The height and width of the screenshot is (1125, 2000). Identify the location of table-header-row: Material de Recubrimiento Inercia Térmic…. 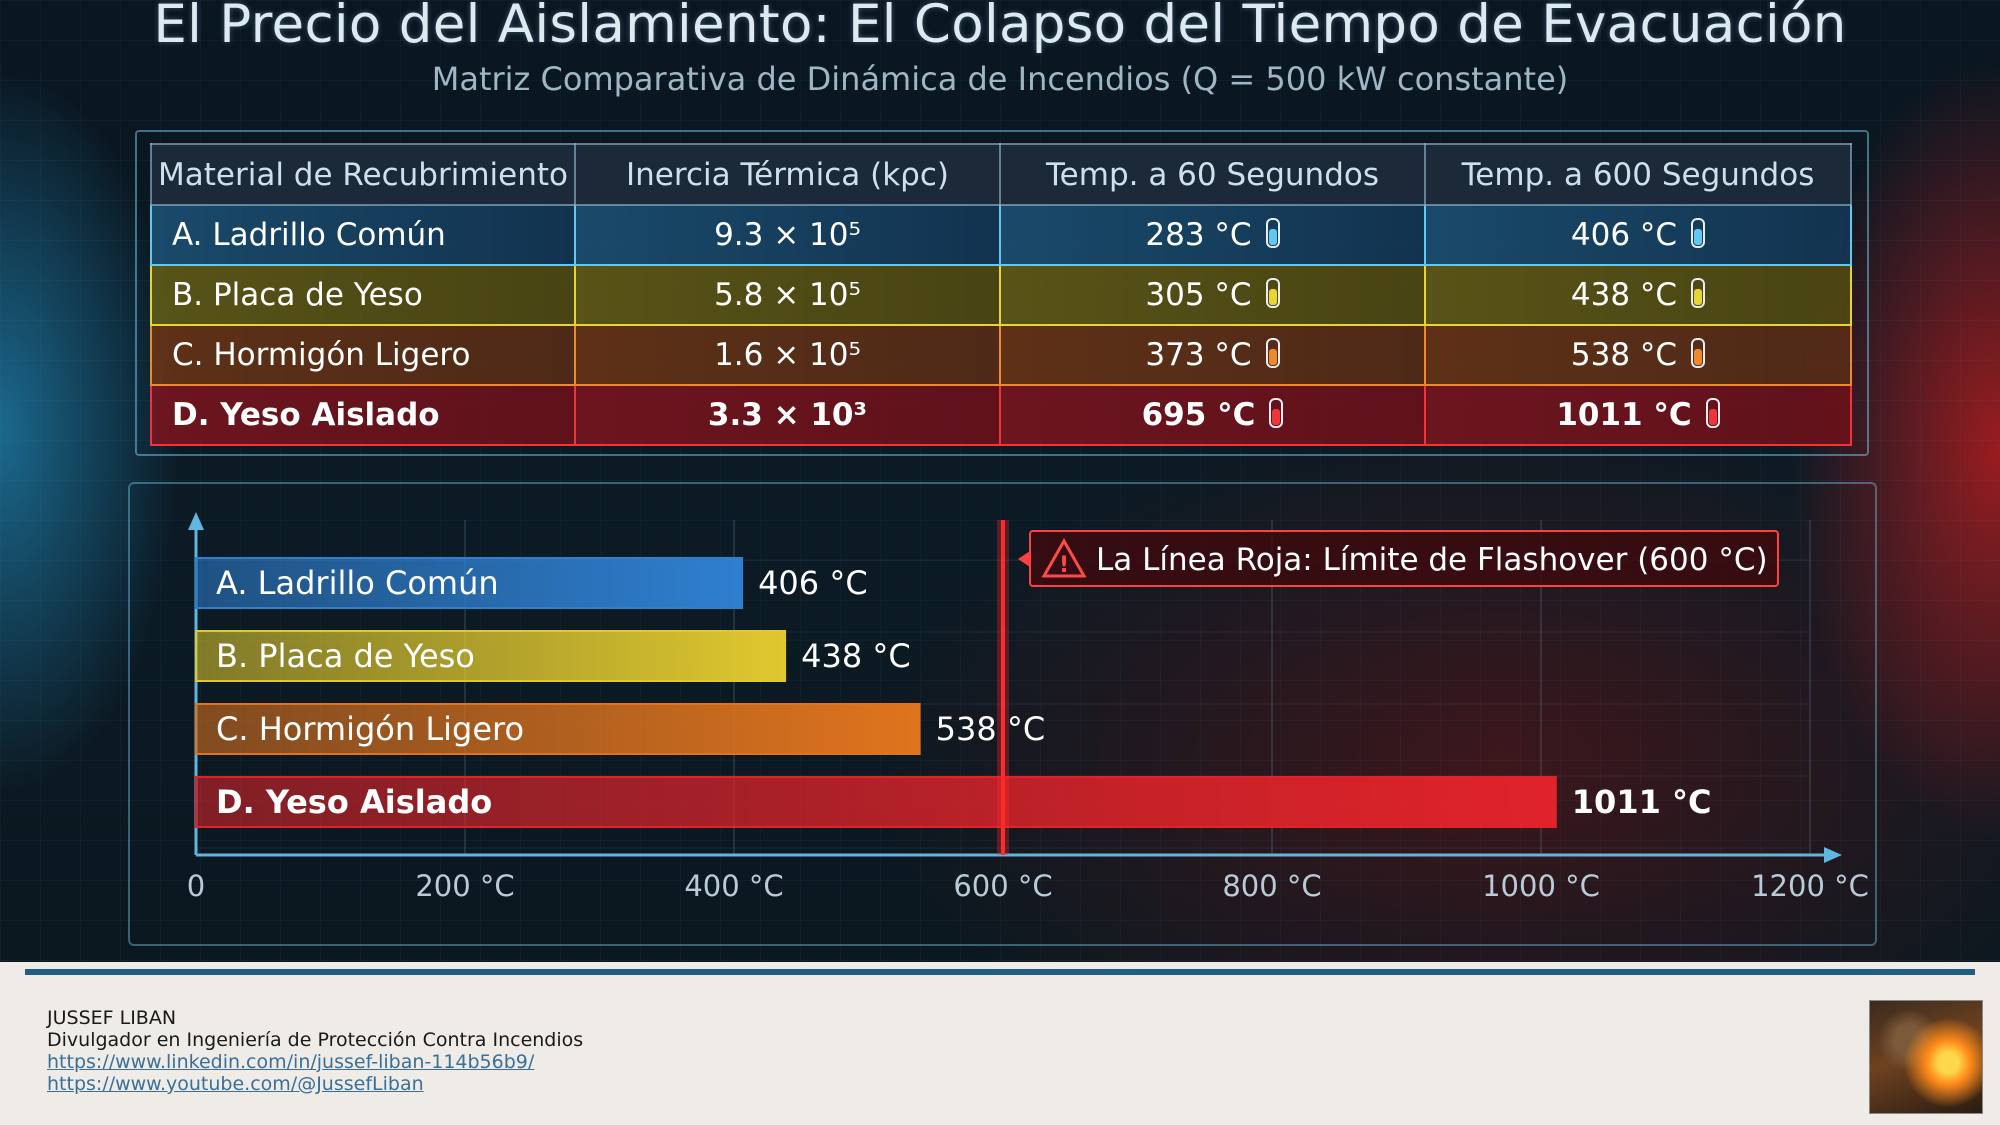
(1001, 174).